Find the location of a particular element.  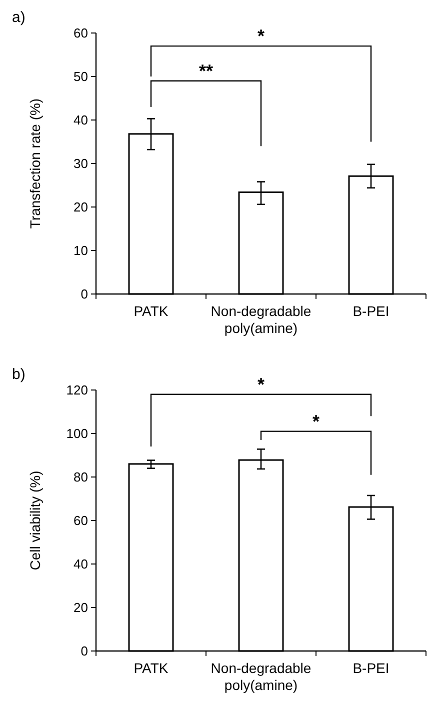

y-tick-label: 30 is located at coordinates (81, 164).